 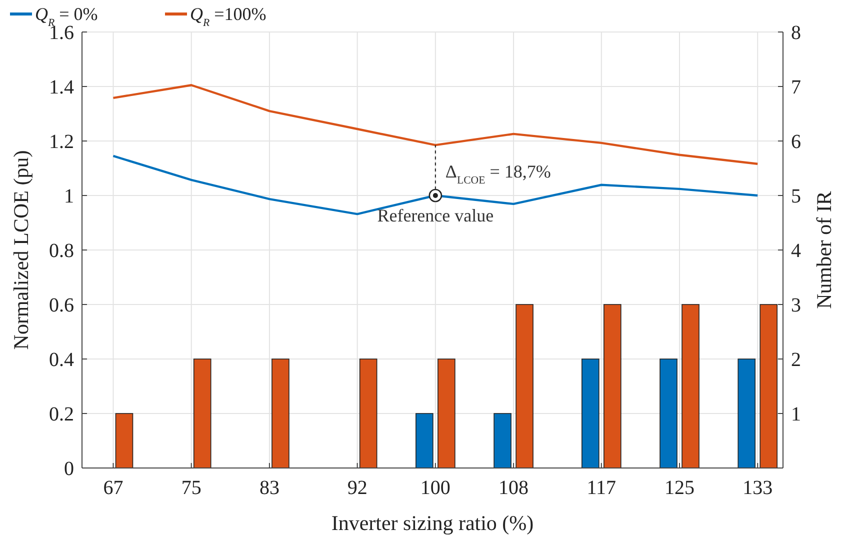 What do you see at coordinates (796, 415) in the screenshot?
I see `y2-tick-label: 1` at bounding box center [796, 415].